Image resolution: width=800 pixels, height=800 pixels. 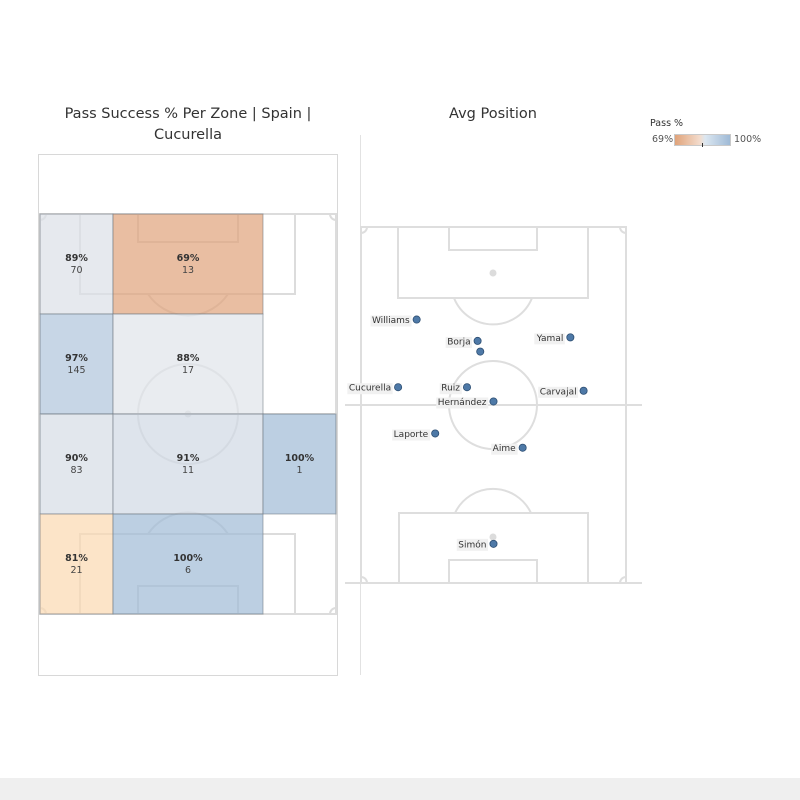 What do you see at coordinates (188, 370) in the screenshot?
I see `cell-count-label: 17` at bounding box center [188, 370].